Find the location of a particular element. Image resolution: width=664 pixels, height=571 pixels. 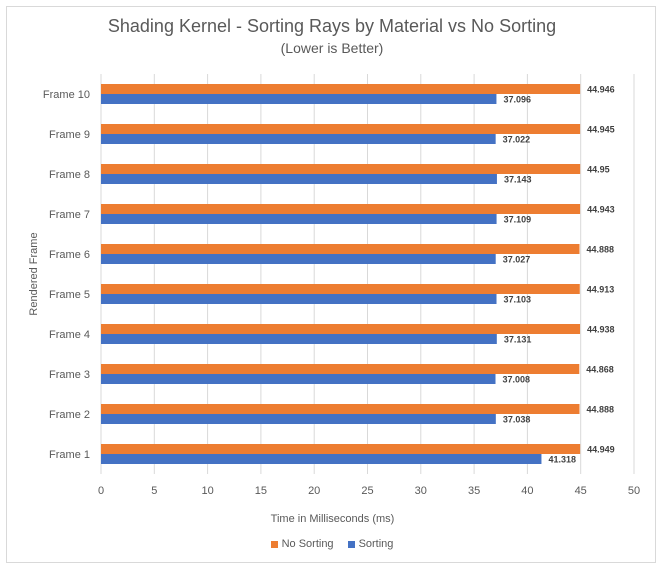

y-tick-label: Frame 3 is located at coordinates (69, 375).